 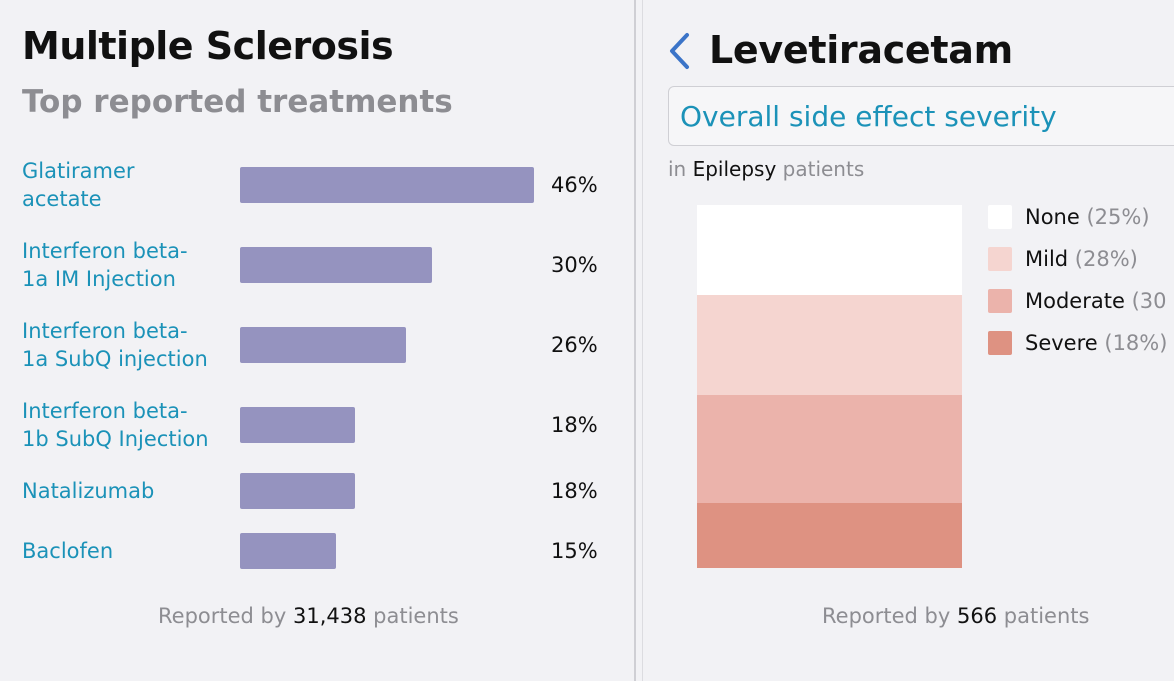 What do you see at coordinates (635, 340) in the screenshot?
I see `panel-divider` at bounding box center [635, 340].